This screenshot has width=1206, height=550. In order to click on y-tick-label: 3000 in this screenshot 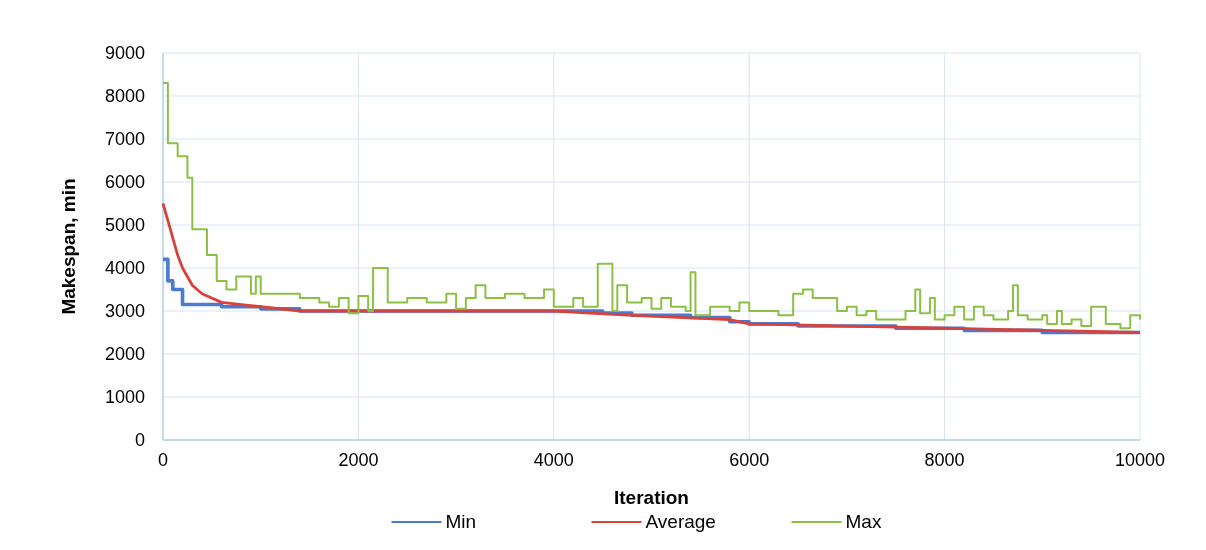, I will do `click(124, 311)`.